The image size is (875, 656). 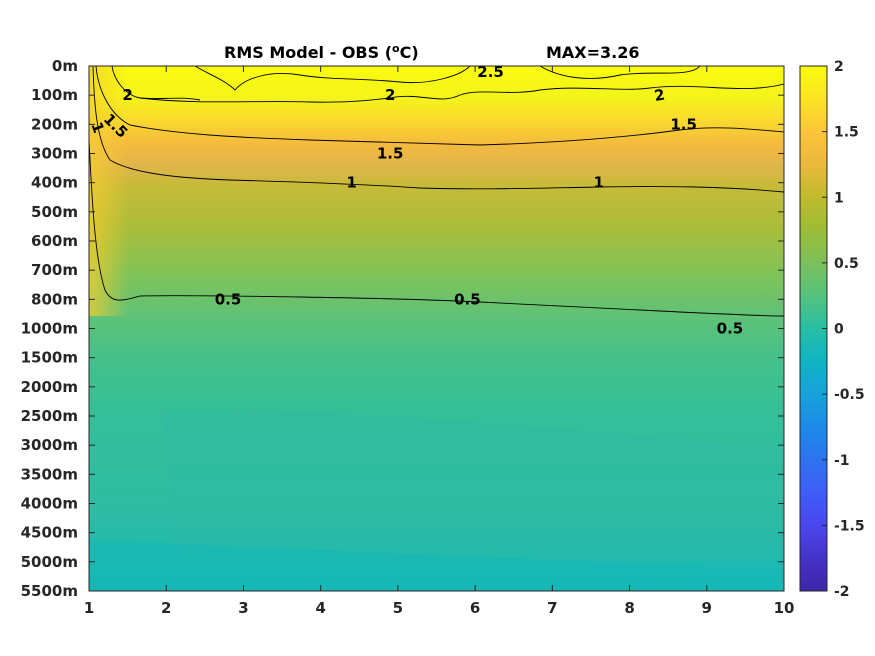 I want to click on contour-label: 2.5, so click(x=490, y=72).